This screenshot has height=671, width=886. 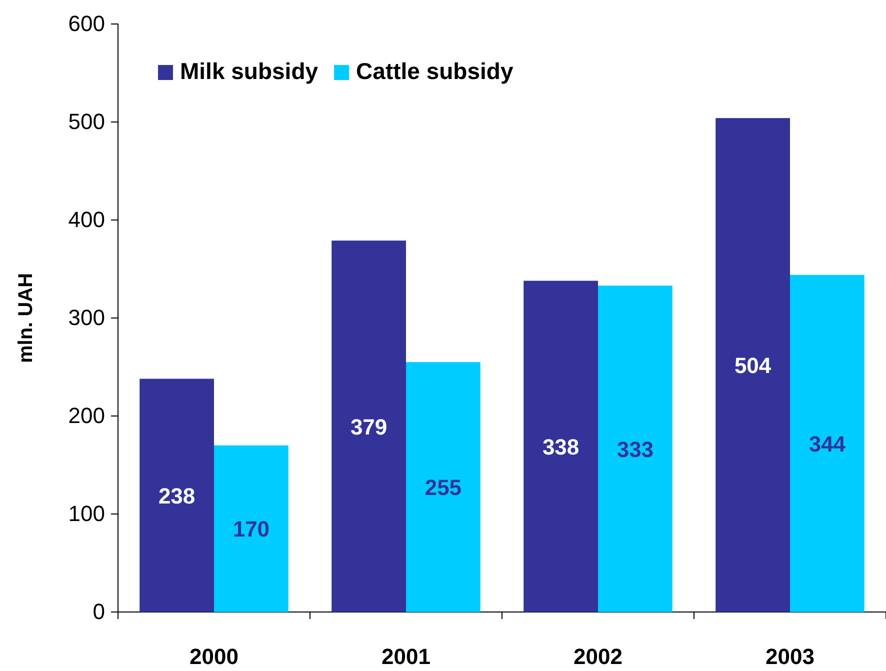 I want to click on data-label: 238, so click(x=177, y=495).